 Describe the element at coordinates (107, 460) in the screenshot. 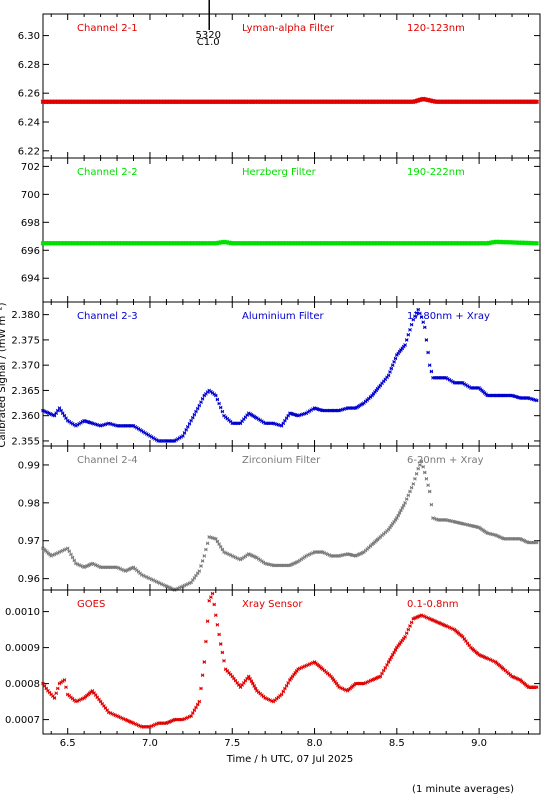

I see `panel-label: Channel 2-4` at that location.